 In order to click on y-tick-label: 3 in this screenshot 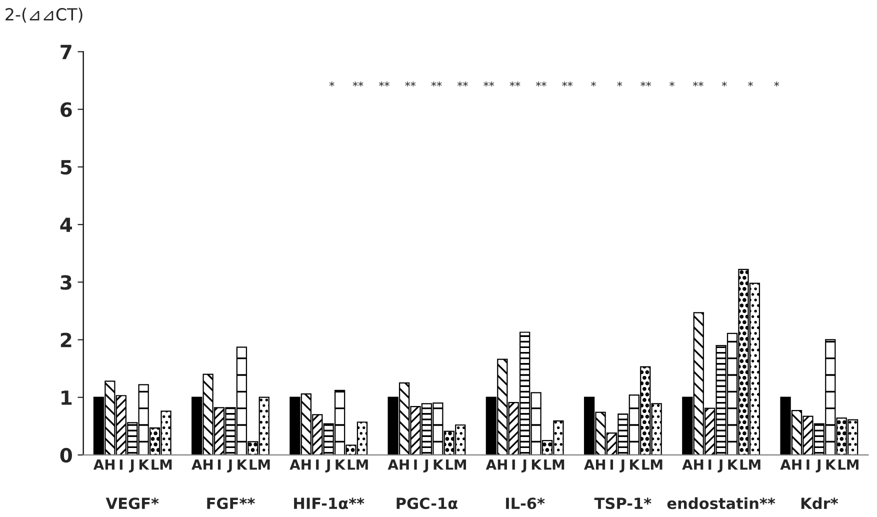, I will do `click(66, 282)`.